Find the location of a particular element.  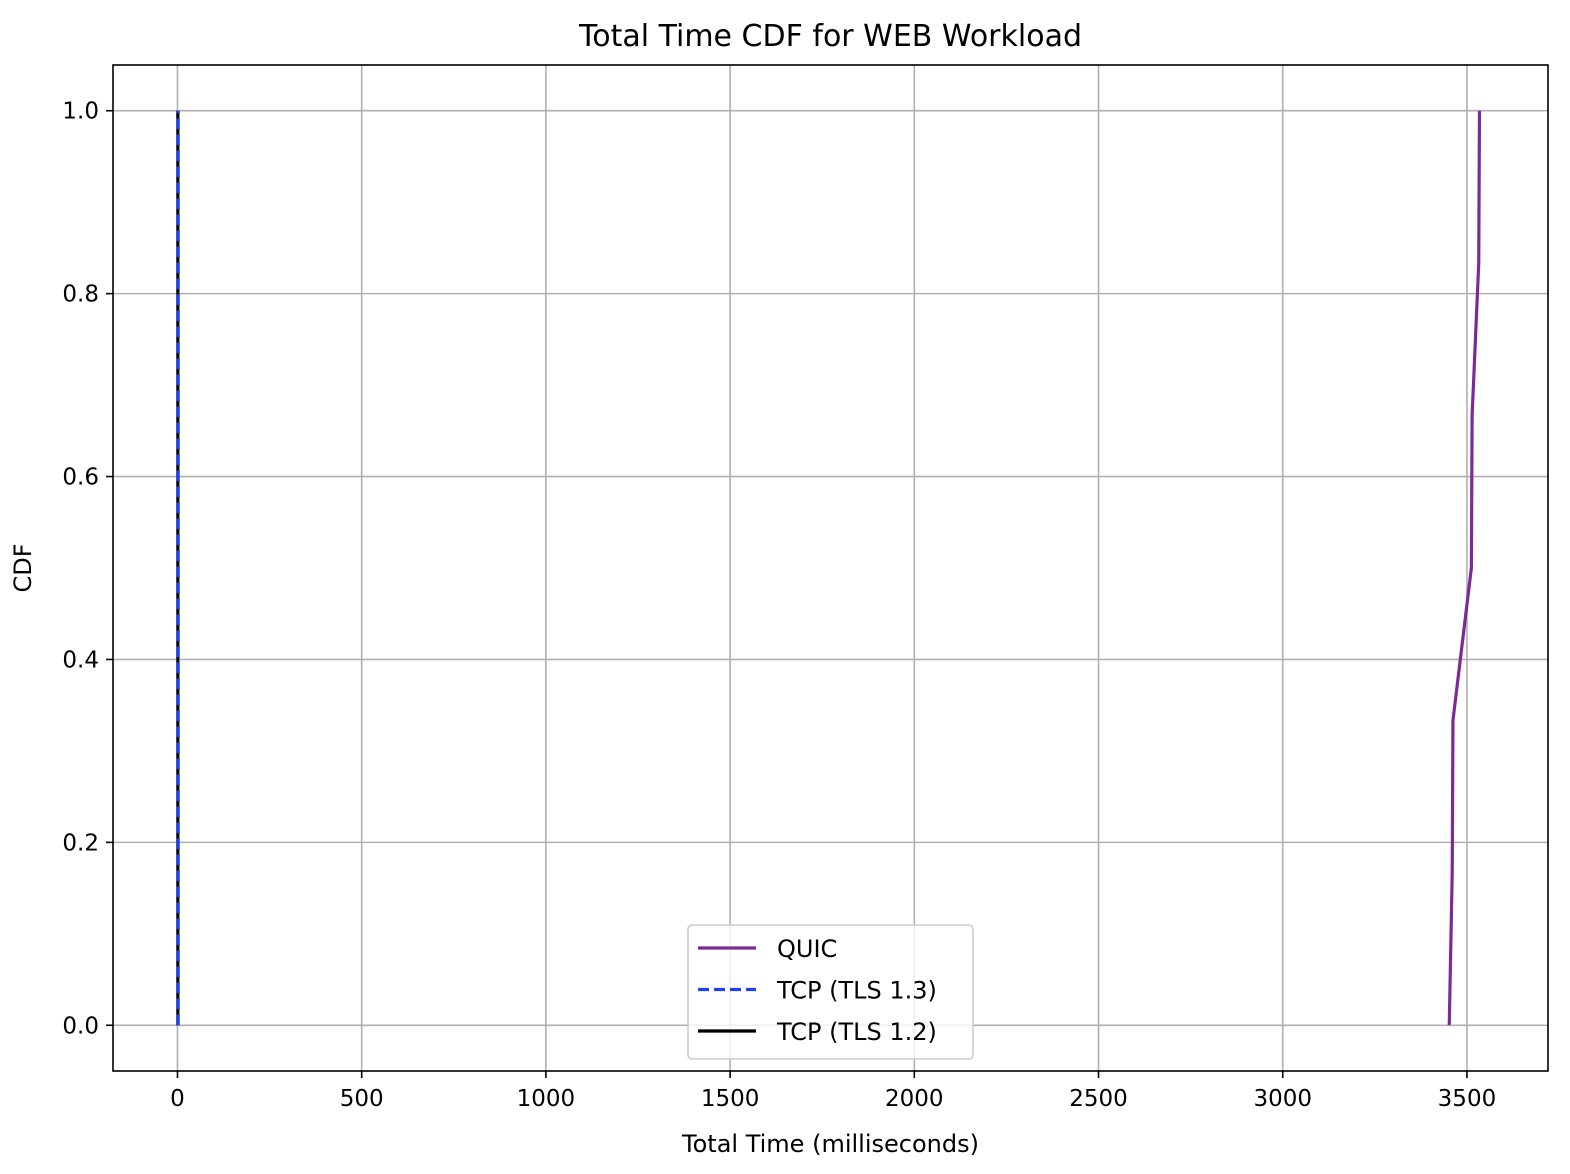

legend: QUIC TCP (TLS 1.3) TCP (TLS 1.2) is located at coordinates (830, 992).